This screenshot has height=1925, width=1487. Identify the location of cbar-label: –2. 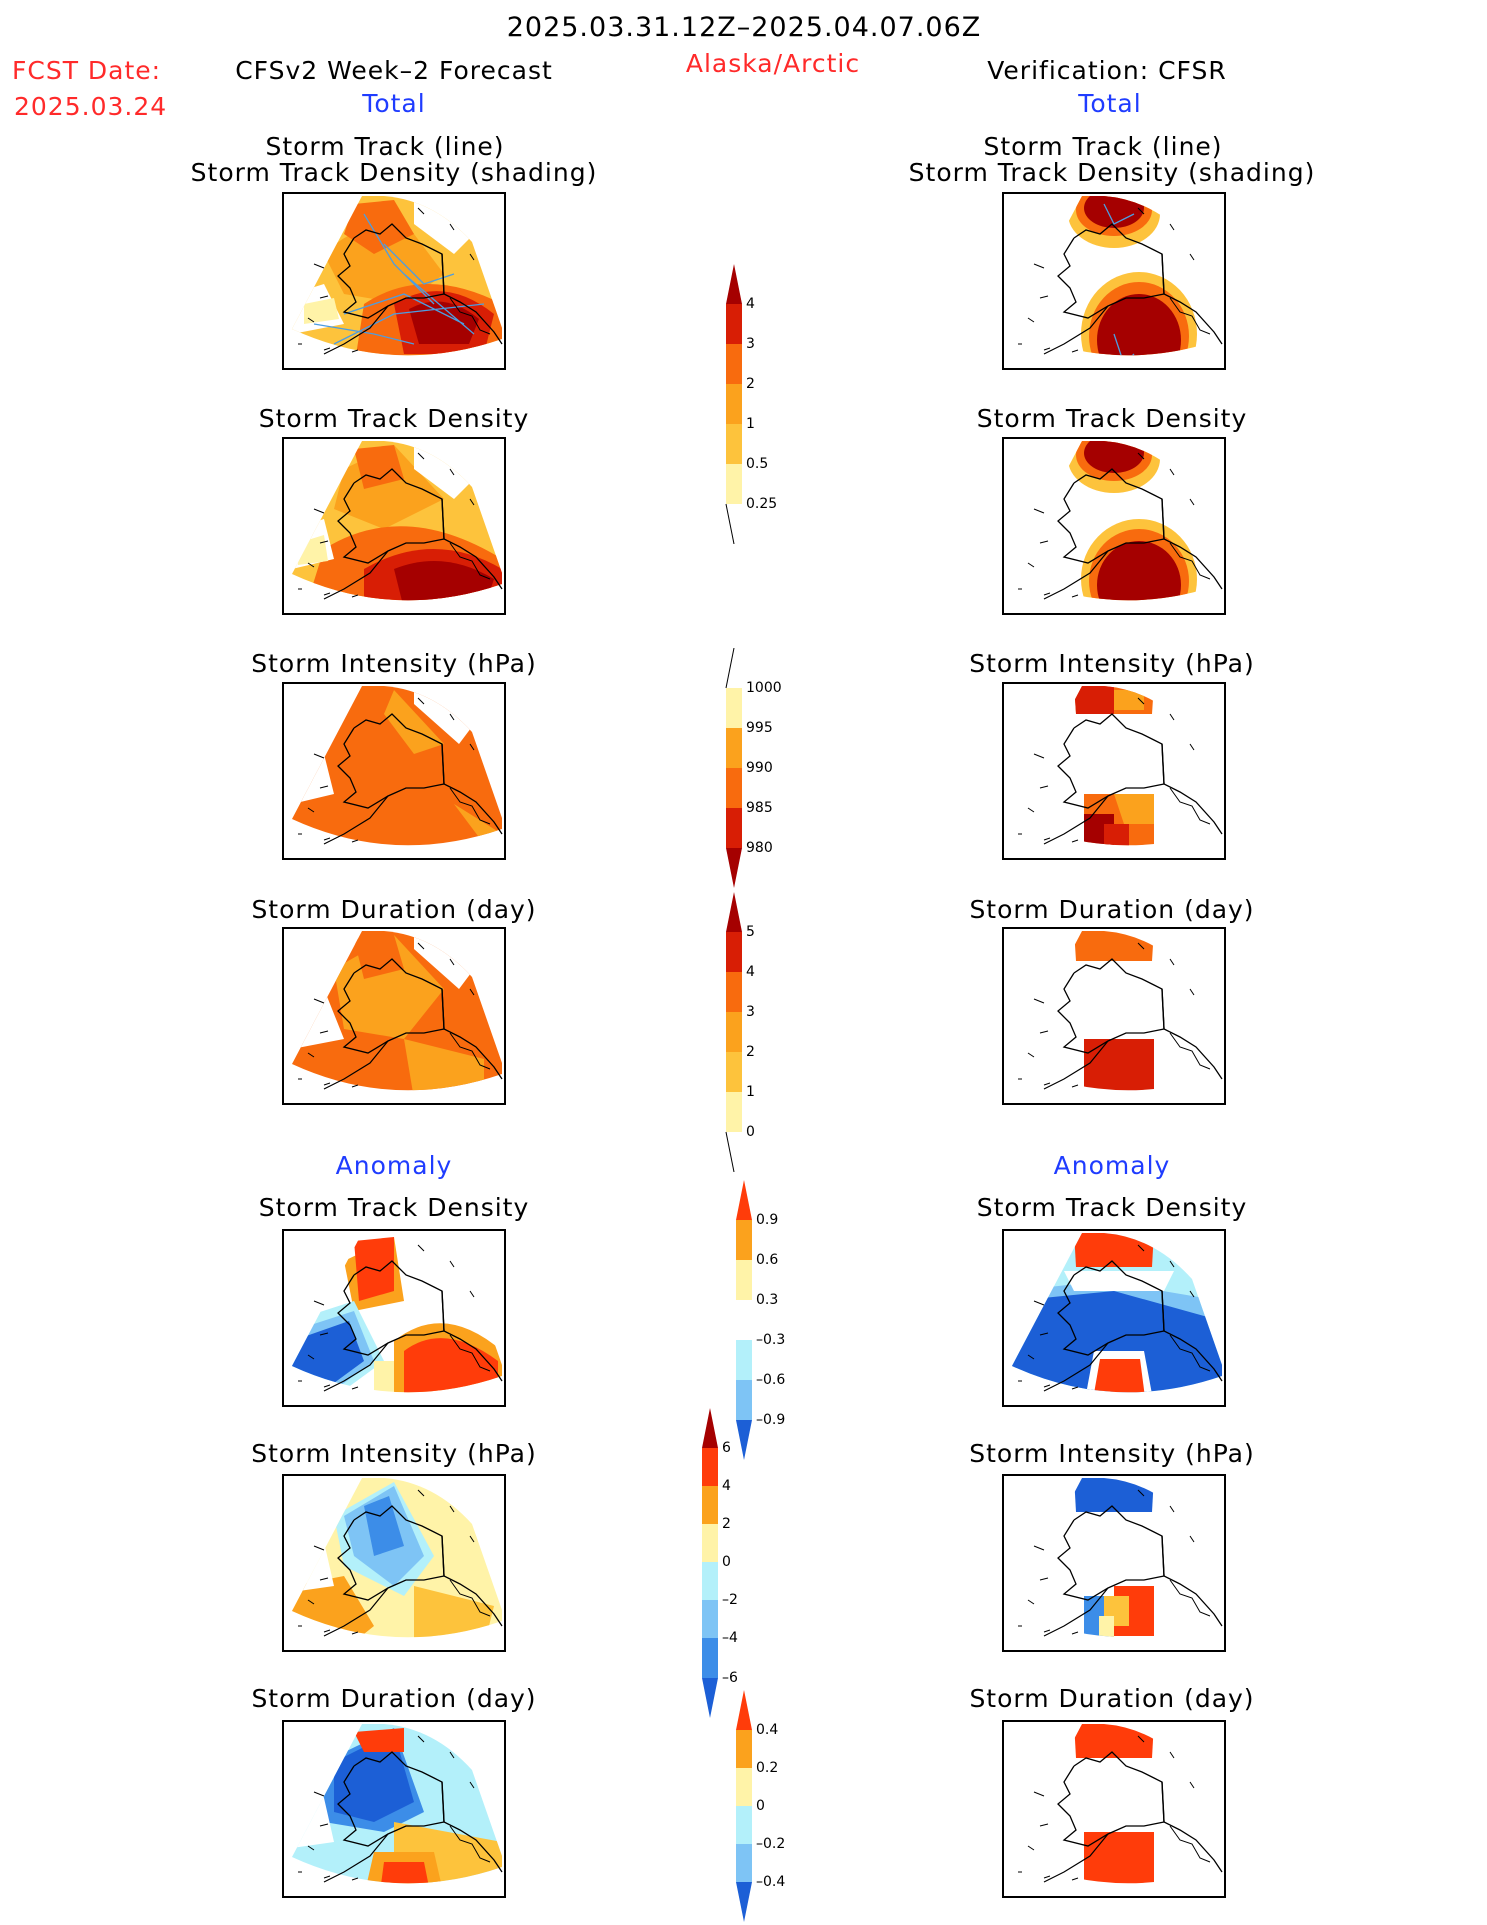
(730, 1600).